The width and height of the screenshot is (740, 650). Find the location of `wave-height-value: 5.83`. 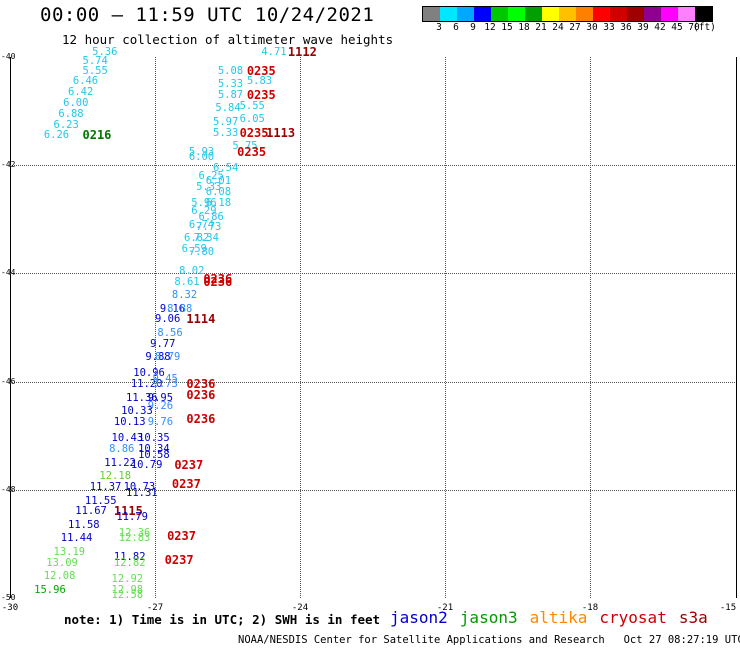

wave-height-value: 5.83 is located at coordinates (259, 81).